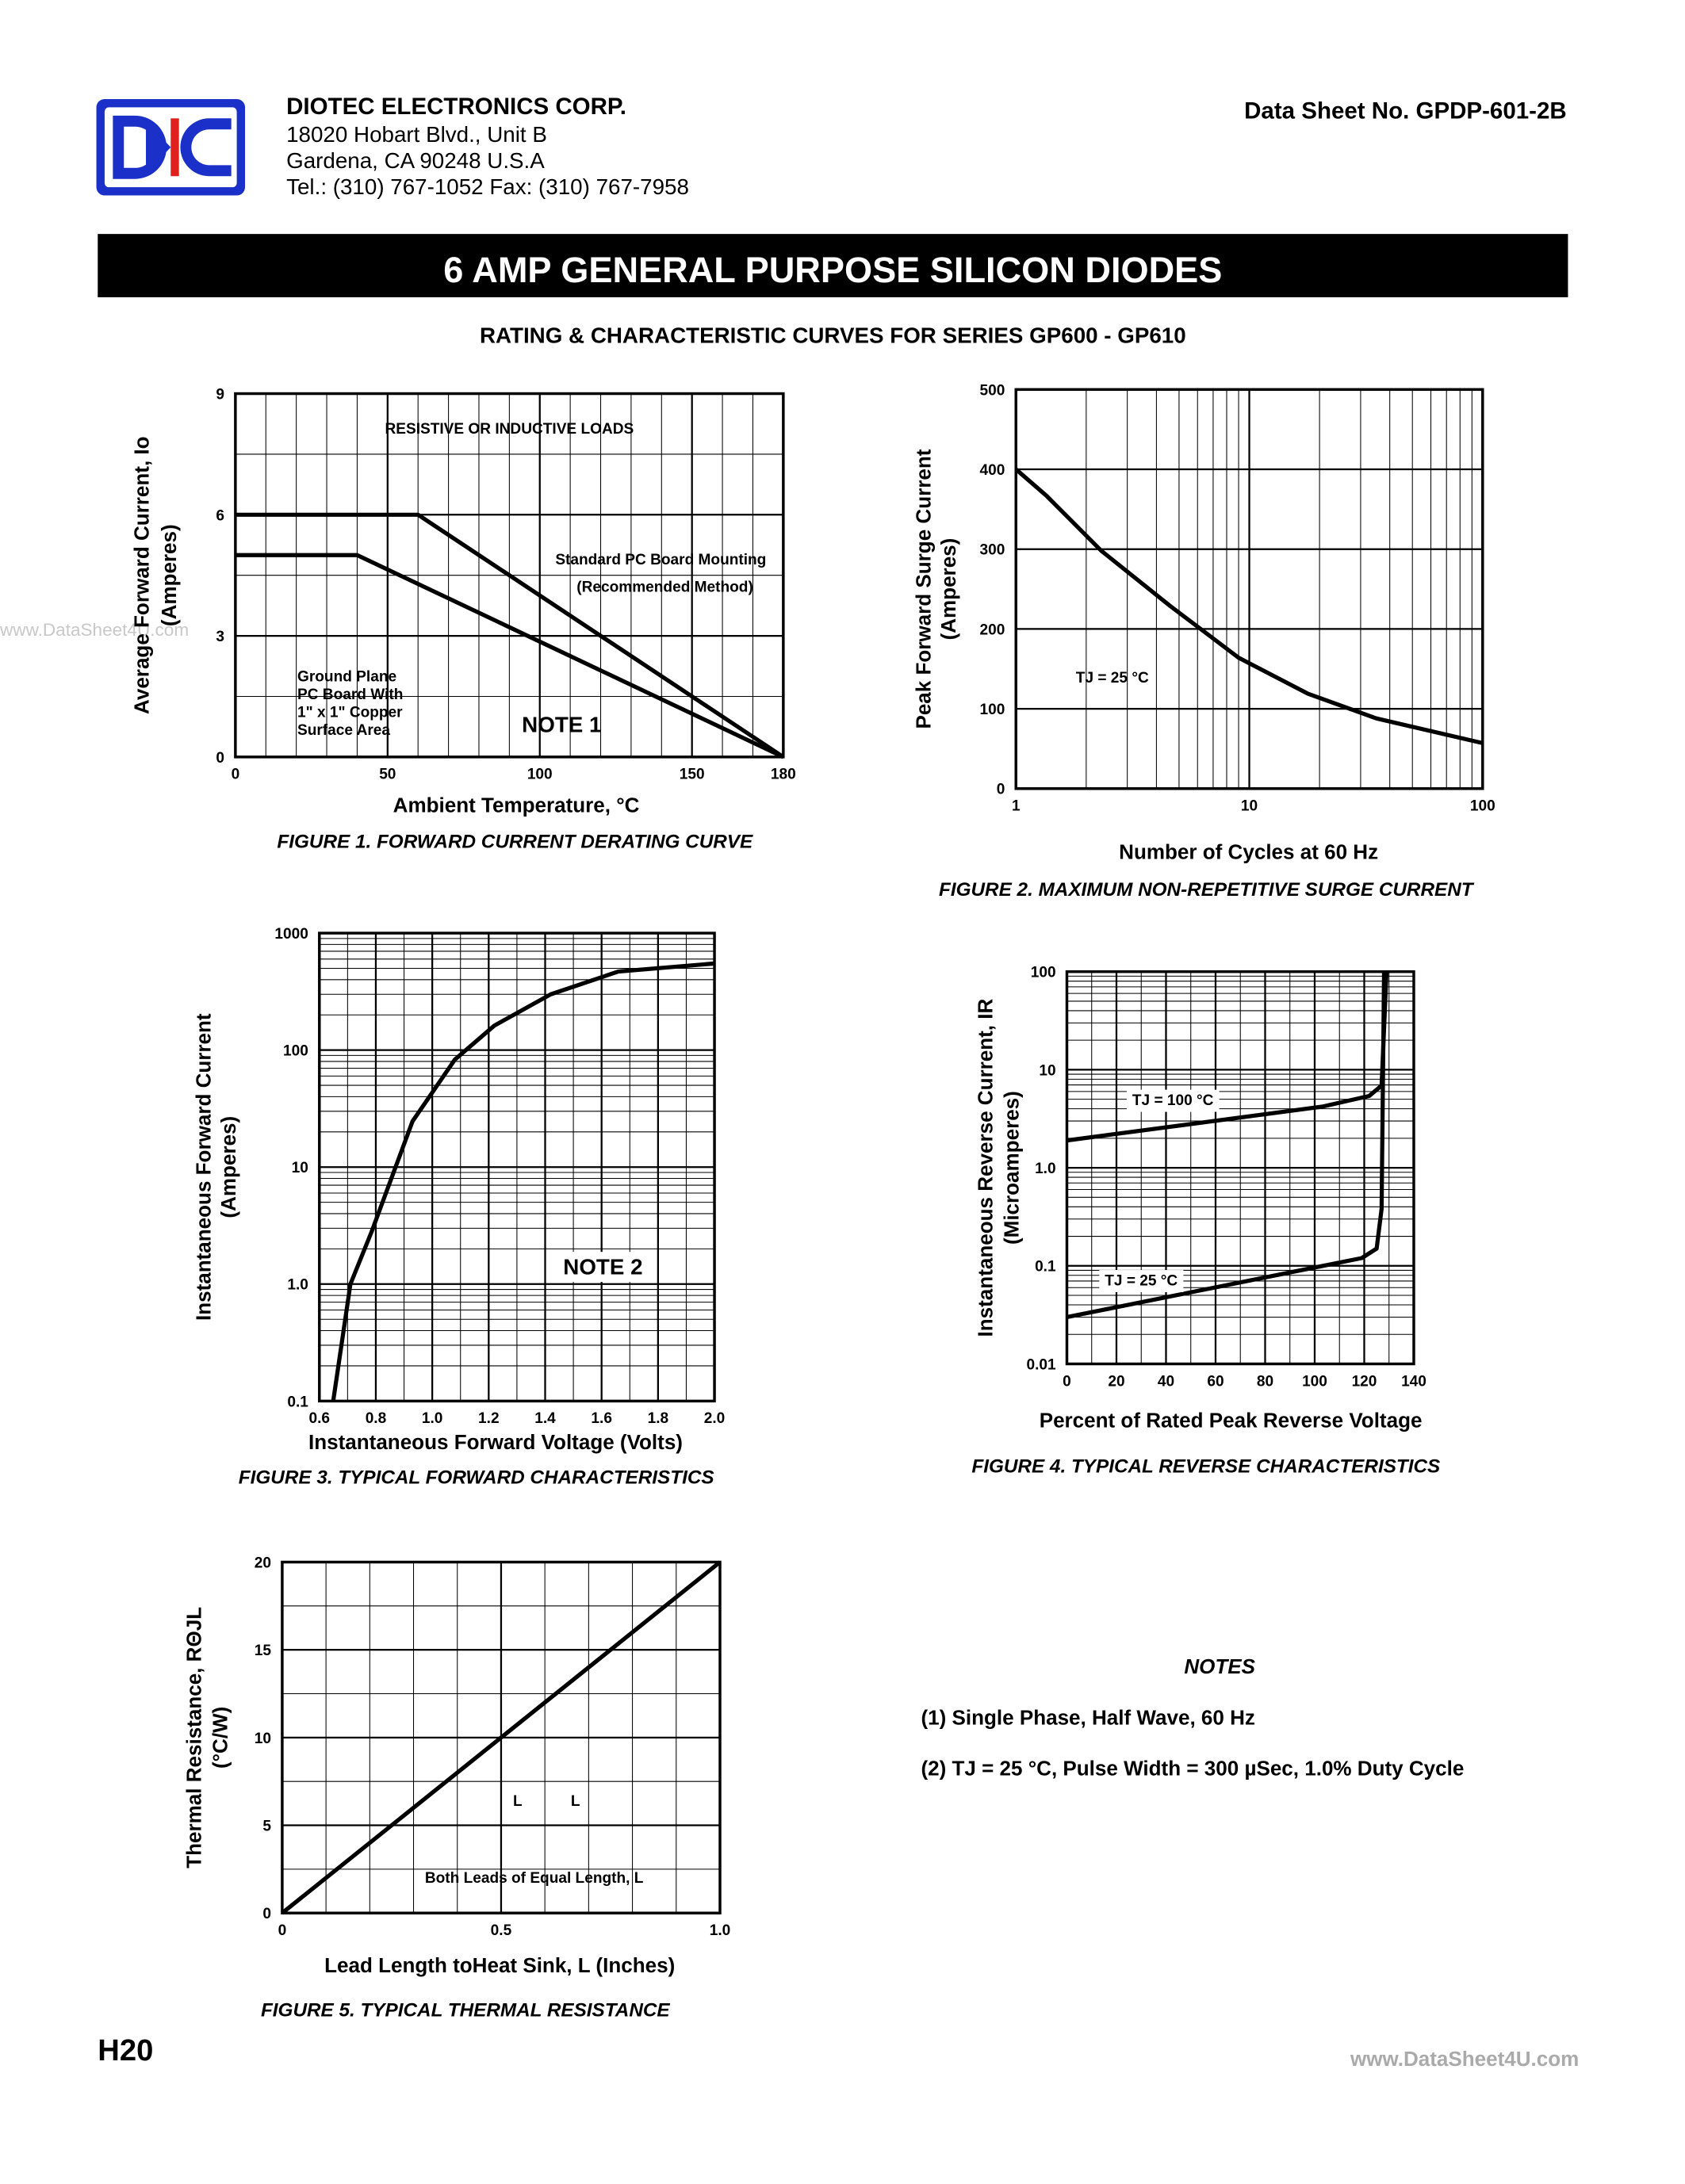 This screenshot has height=2184, width=1685. Describe the element at coordinates (832, 270) in the screenshot. I see `page-title: 6 AMP GENERAL PURPOSE SILICON DIODES` at that location.